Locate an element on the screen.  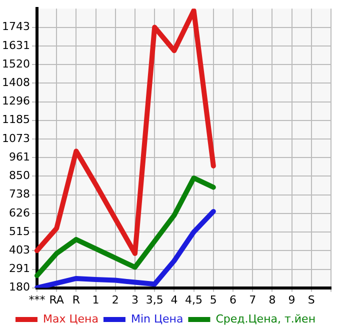
legend-label: Max Цена is located at coordinates (70, 319).